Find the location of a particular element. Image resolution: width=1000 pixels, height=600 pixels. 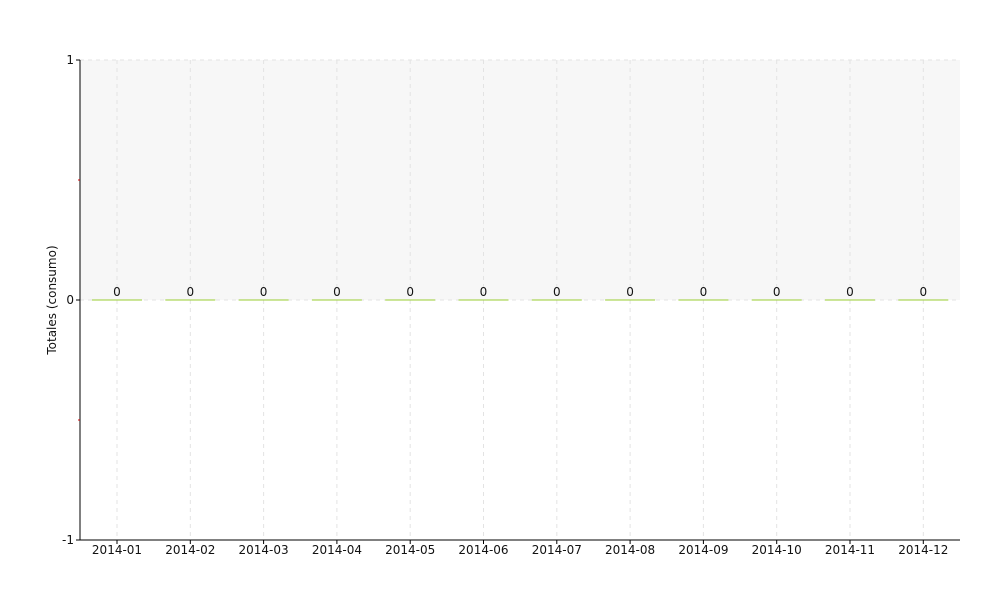

x-tick-label: 2014-10 is located at coordinates (777, 550).